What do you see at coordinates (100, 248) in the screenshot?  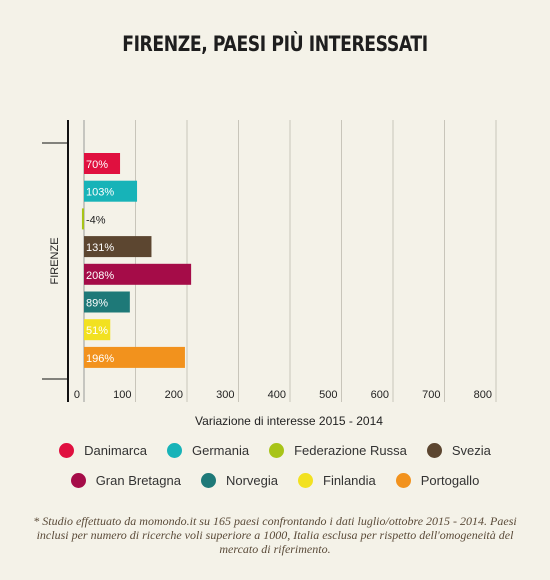 I see `data-label: 131%` at bounding box center [100, 248].